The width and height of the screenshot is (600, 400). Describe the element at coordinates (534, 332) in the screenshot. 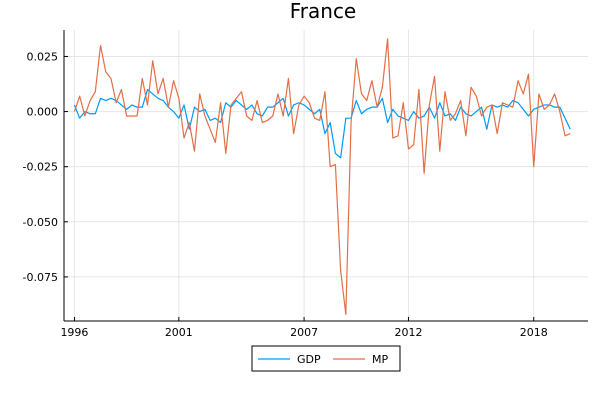

I see `x-tick-label: 2018` at that location.